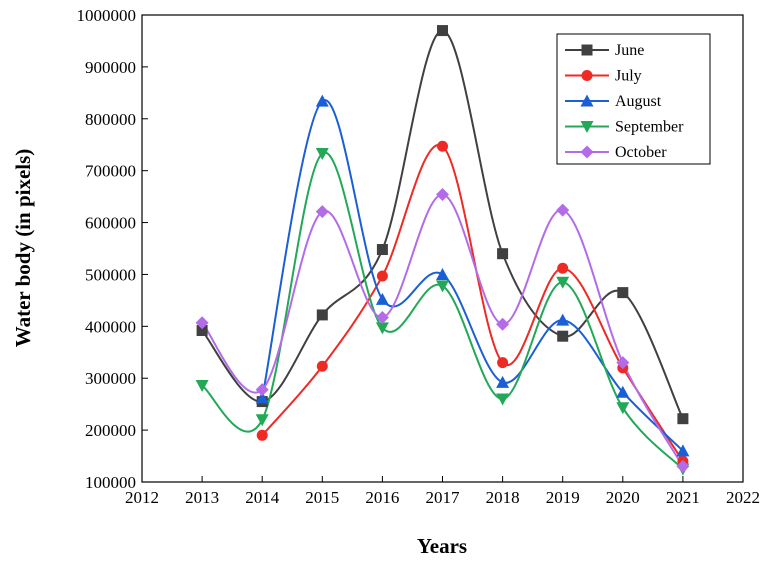 Image resolution: width=773 pixels, height=562 pixels. Describe the element at coordinates (503, 497) in the screenshot. I see `x-tick-label: 2018` at that location.